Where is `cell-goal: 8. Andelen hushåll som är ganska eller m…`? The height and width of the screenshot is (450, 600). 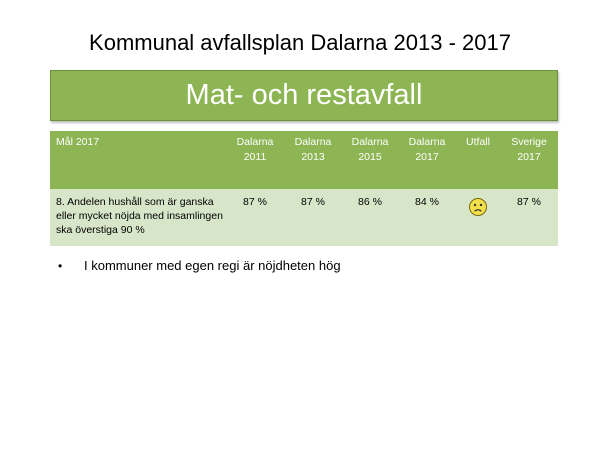
cell-goal: 8. Andelen hushåll som är ganska eller m… is located at coordinates (139, 216).